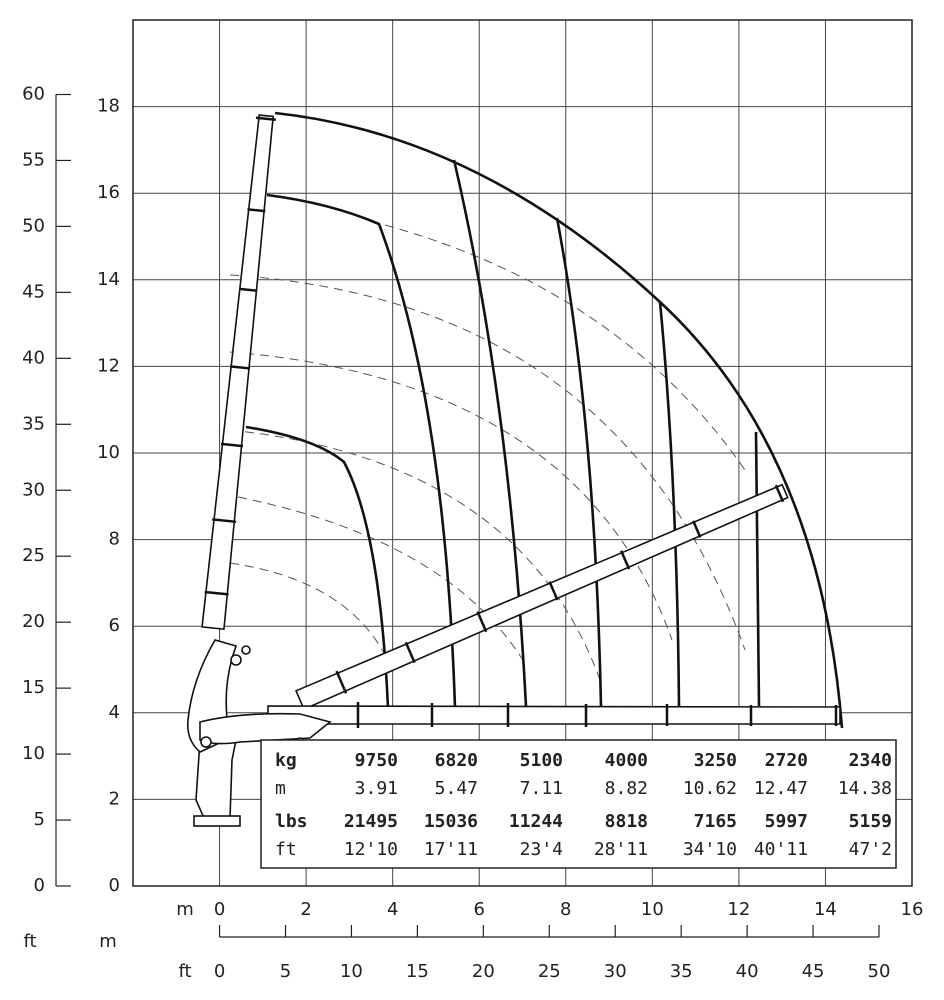  What do you see at coordinates (451, 849) in the screenshot?
I see `table-cell: 17'11` at bounding box center [451, 849].